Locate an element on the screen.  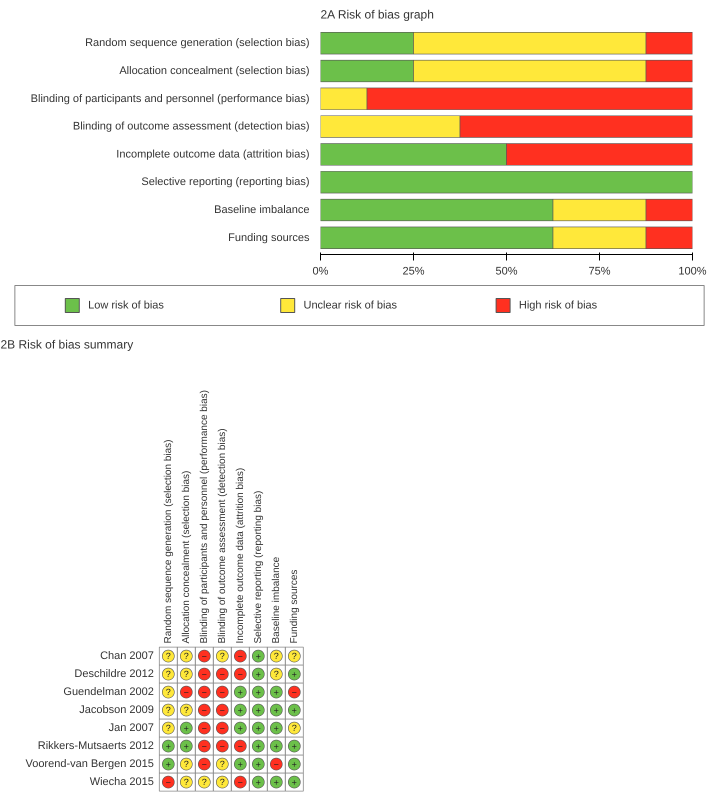
chart-title: 2B Risk of bias summary is located at coordinates (67, 345).